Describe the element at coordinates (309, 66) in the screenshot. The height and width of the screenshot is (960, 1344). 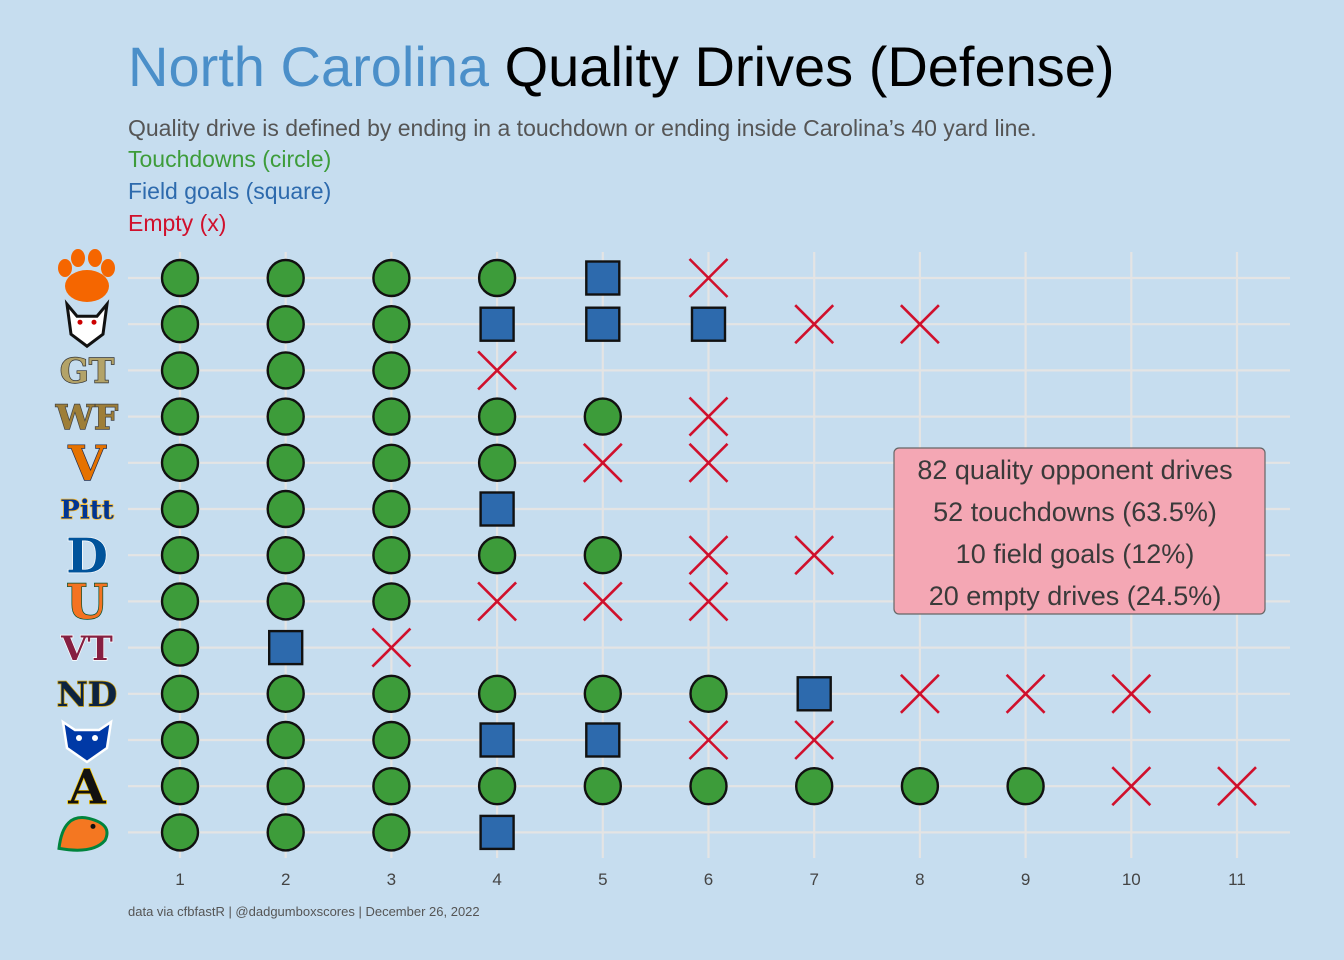
I see `chart-title-highlight: North Carolina` at that location.